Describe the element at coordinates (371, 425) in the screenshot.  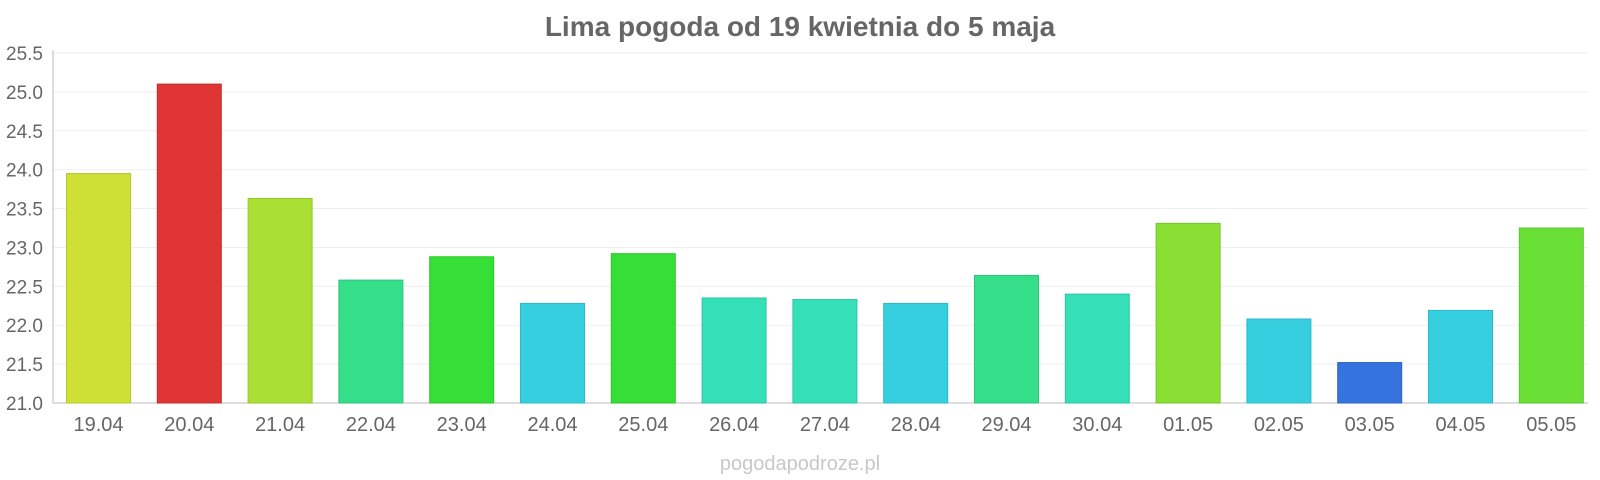
I see `x-tick-label: 22.04` at that location.